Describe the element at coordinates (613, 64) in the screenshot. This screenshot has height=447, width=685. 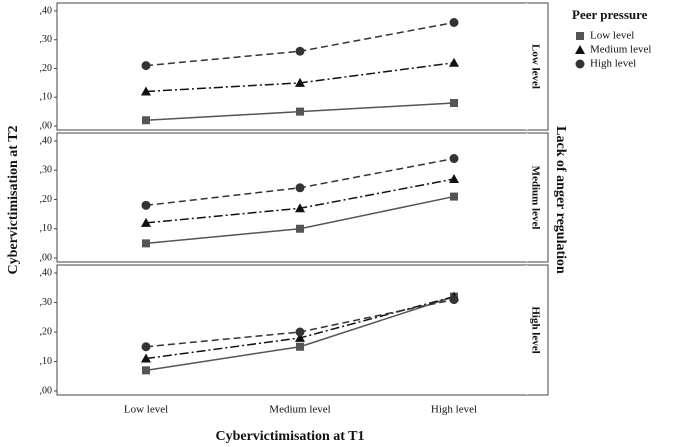
I see `legend-label: High level` at that location.